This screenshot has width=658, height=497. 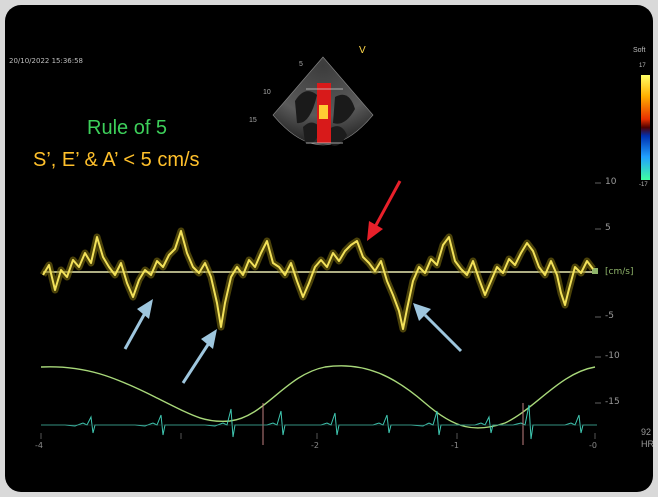 What do you see at coordinates (609, 316) in the screenshot?
I see `scale-label-neg5: -5` at bounding box center [609, 316].